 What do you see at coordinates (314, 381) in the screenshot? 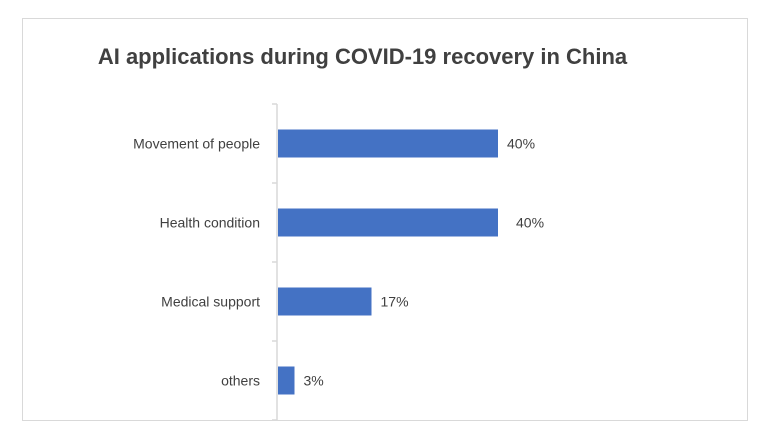
I see `data-label: 3%` at bounding box center [314, 381].